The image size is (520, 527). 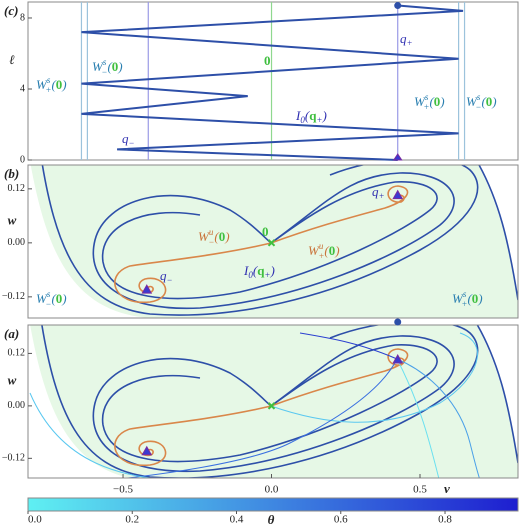 I want to click on annotation: I0(q+), so click(x=259, y=271).